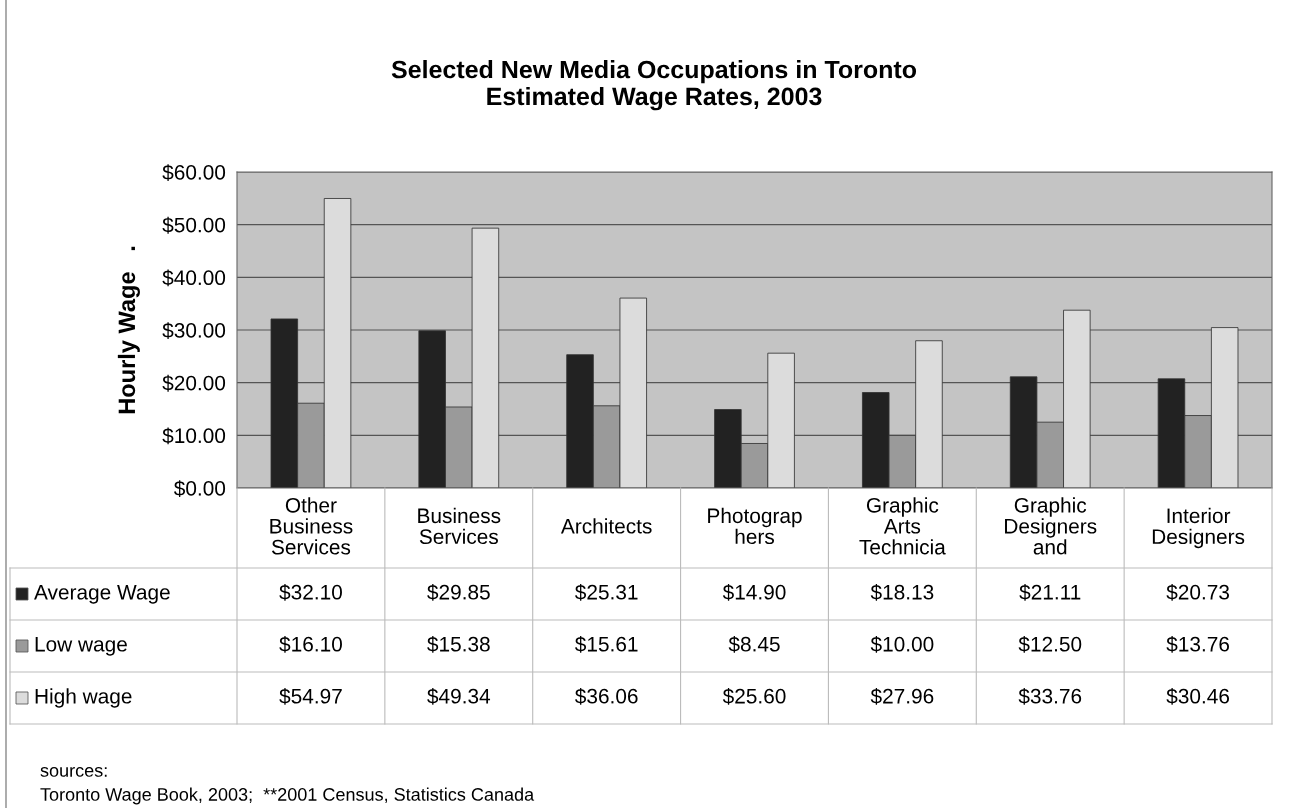 Image resolution: width=1308 pixels, height=808 pixels. Describe the element at coordinates (194, 278) in the screenshot. I see `y-tick-label: $40.00` at that location.